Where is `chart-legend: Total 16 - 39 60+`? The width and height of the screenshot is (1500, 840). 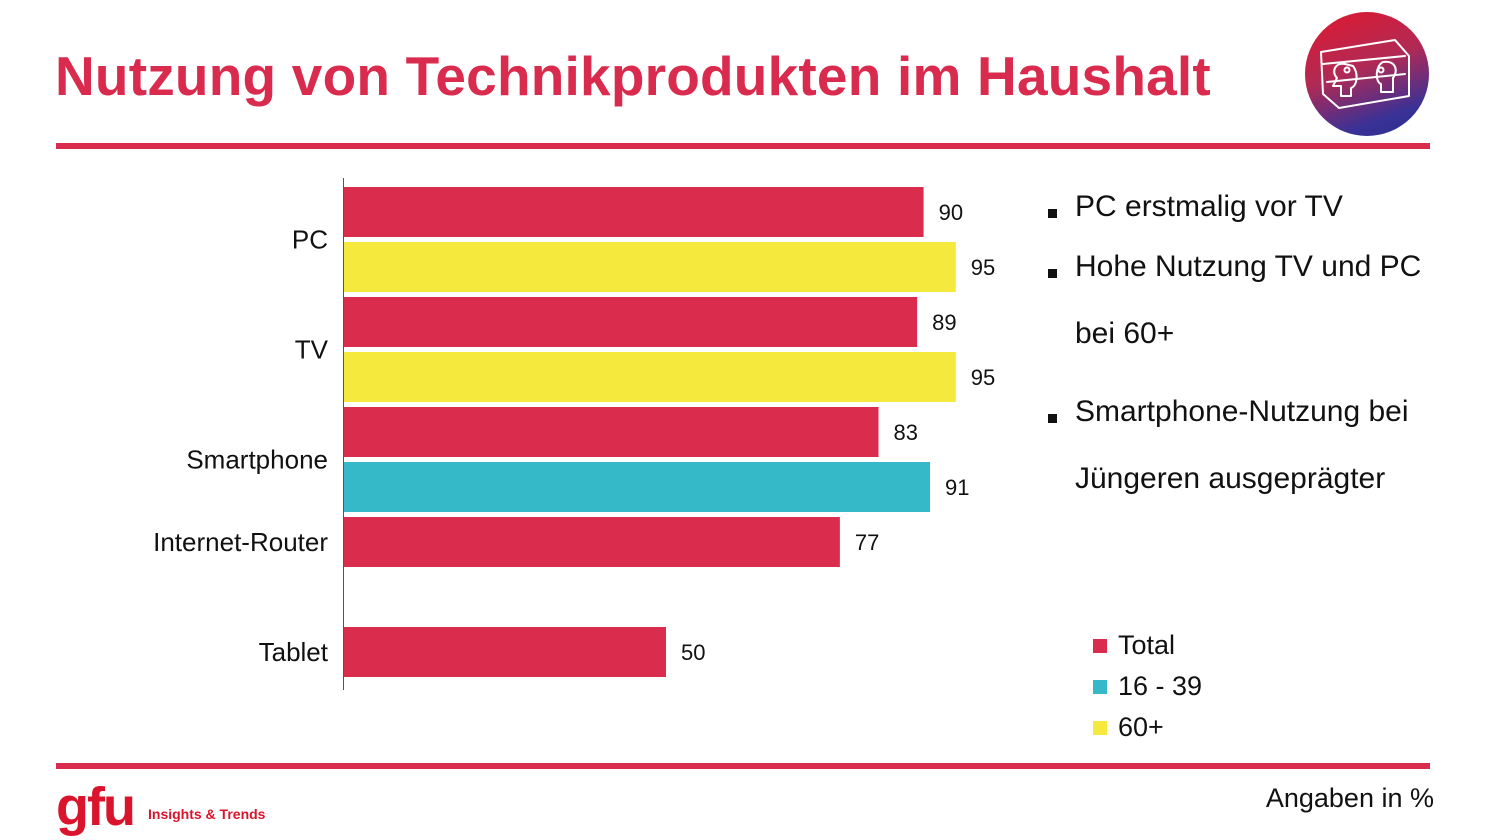
chart-legend: Total 16 - 39 60+ is located at coordinates (1147, 689).